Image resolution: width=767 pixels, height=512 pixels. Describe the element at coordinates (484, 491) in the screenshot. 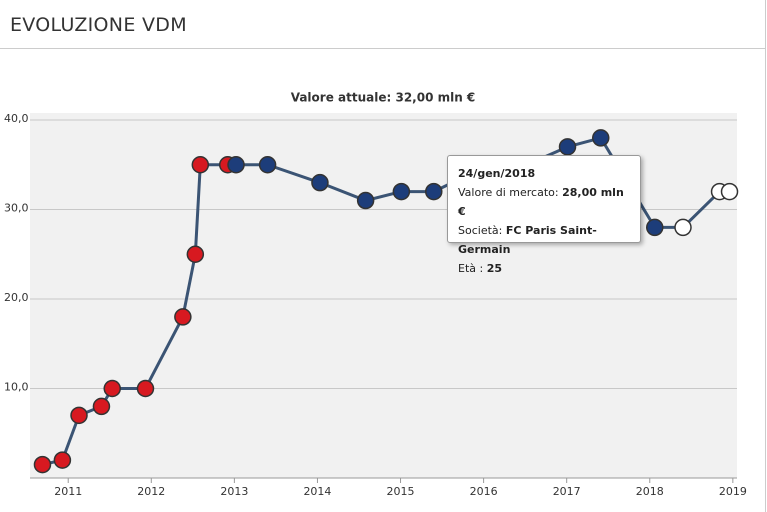

I see `x-tick-label: 2016` at that location.